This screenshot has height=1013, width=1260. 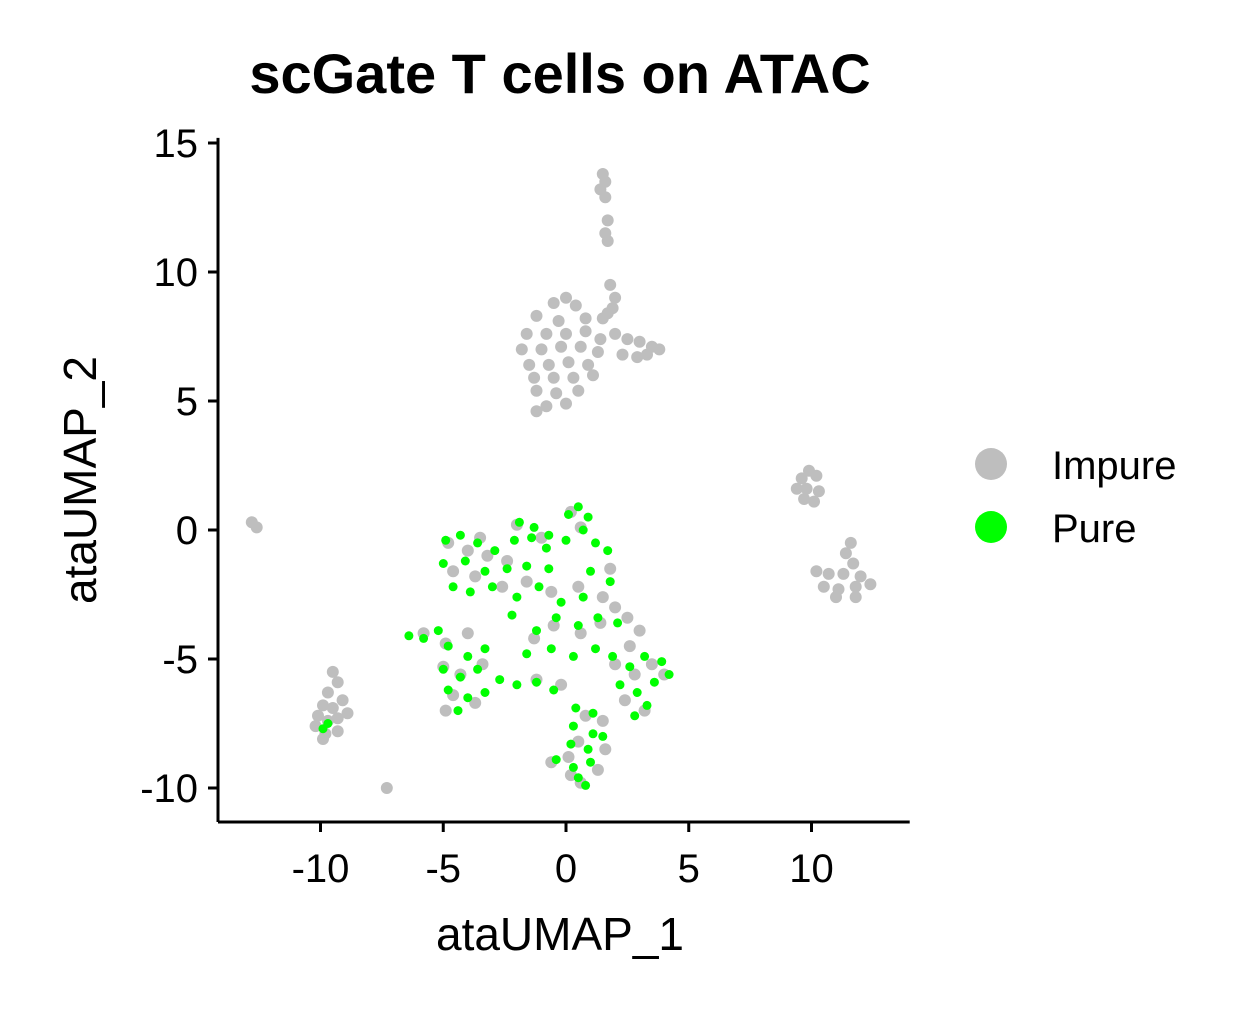 What do you see at coordinates (321, 869) in the screenshot?
I see `x-tick-label: -10` at bounding box center [321, 869].